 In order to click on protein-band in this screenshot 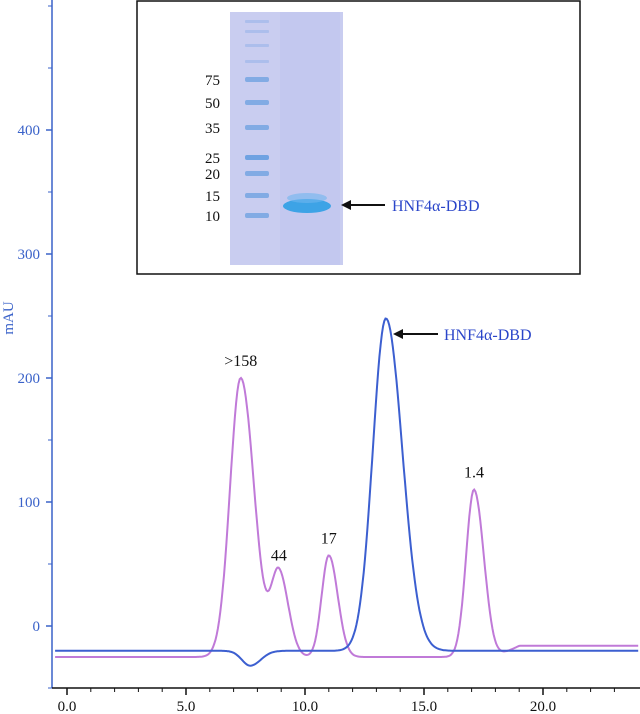, I will do `click(307, 206)`.